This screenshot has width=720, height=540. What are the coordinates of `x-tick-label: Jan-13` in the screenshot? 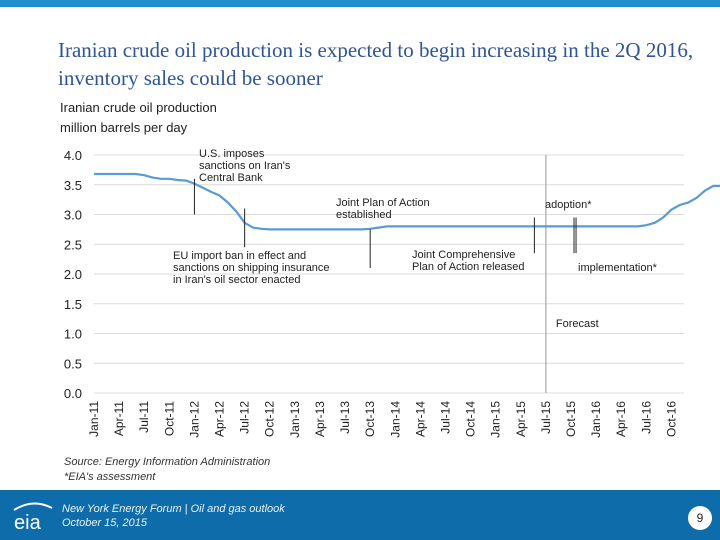 It's located at (295, 419).